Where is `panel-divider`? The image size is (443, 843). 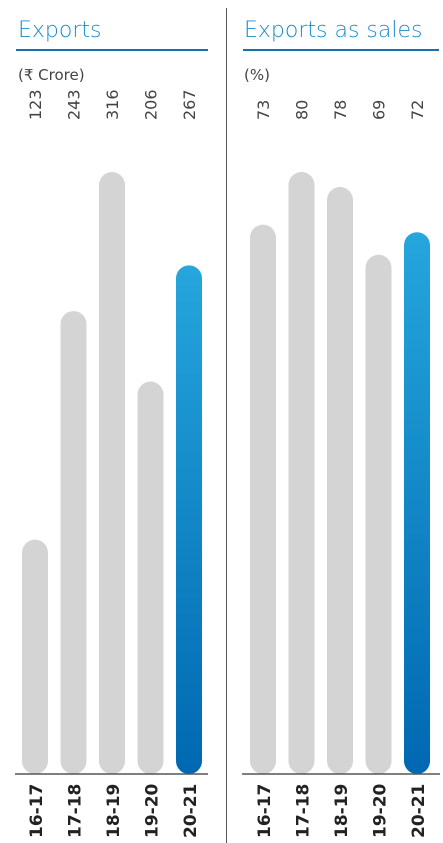
panel-divider is located at coordinates (226, 425).